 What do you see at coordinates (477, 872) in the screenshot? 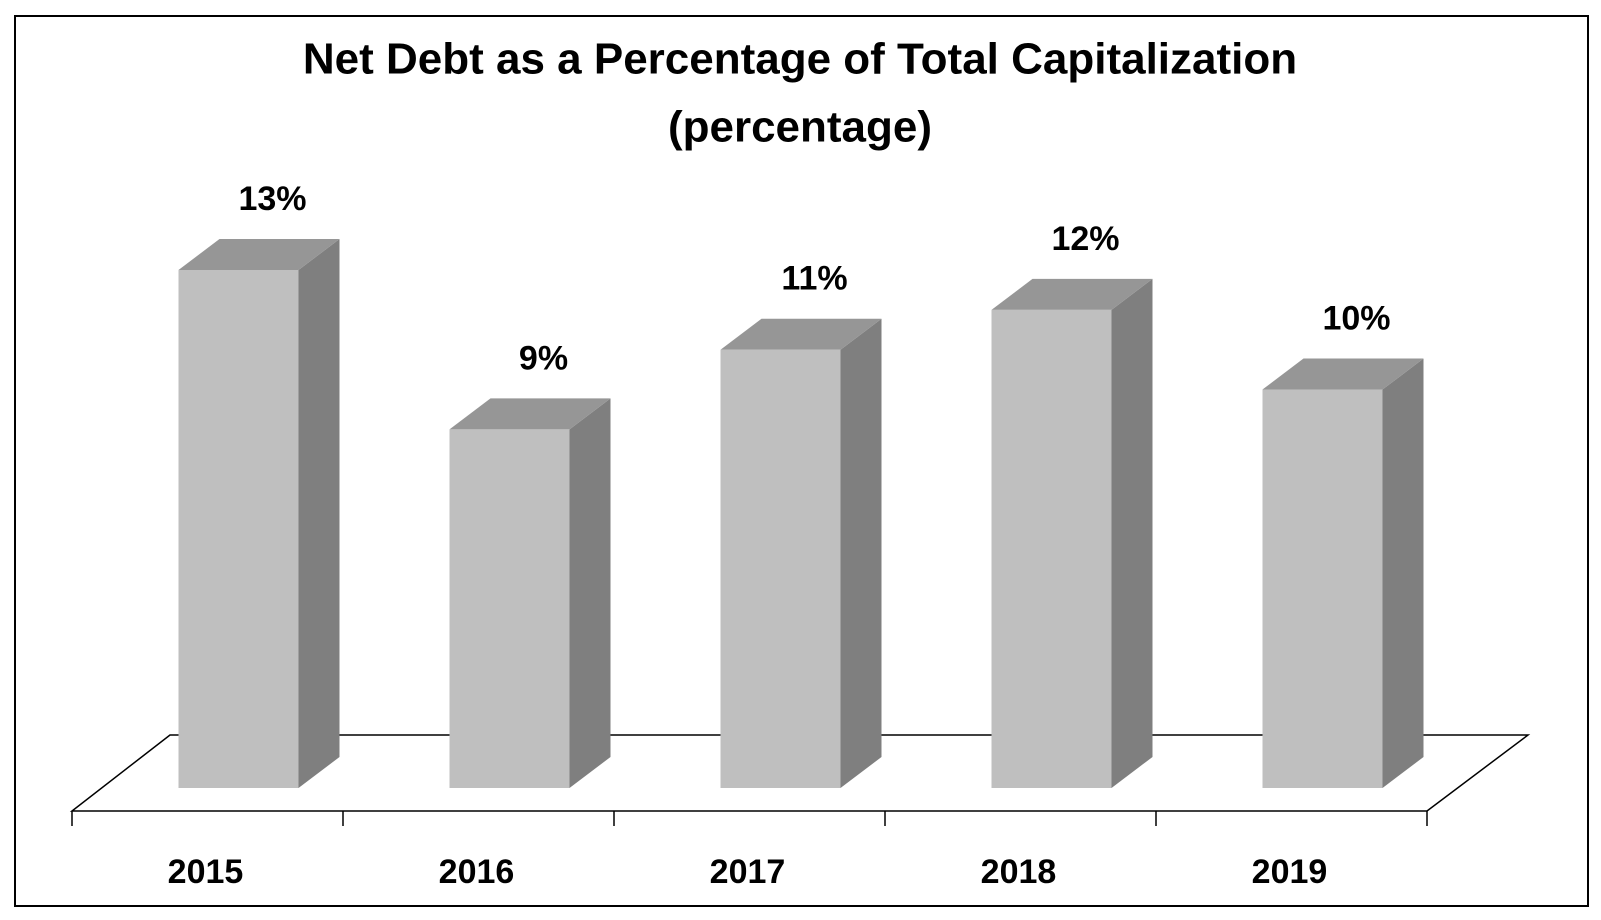
I see `x-tick-label: 2016` at bounding box center [477, 872].